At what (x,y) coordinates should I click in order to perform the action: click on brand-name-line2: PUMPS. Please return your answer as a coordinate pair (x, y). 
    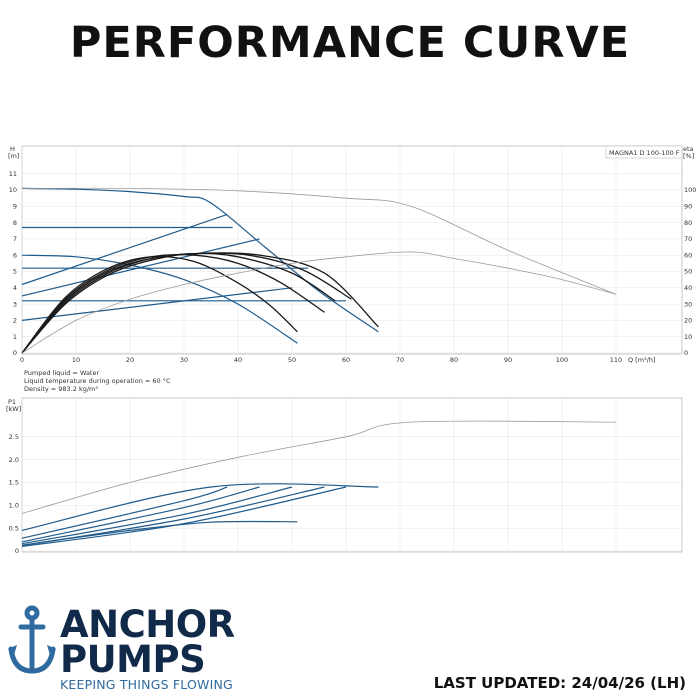
    Looking at the image, I should click on (133, 659).